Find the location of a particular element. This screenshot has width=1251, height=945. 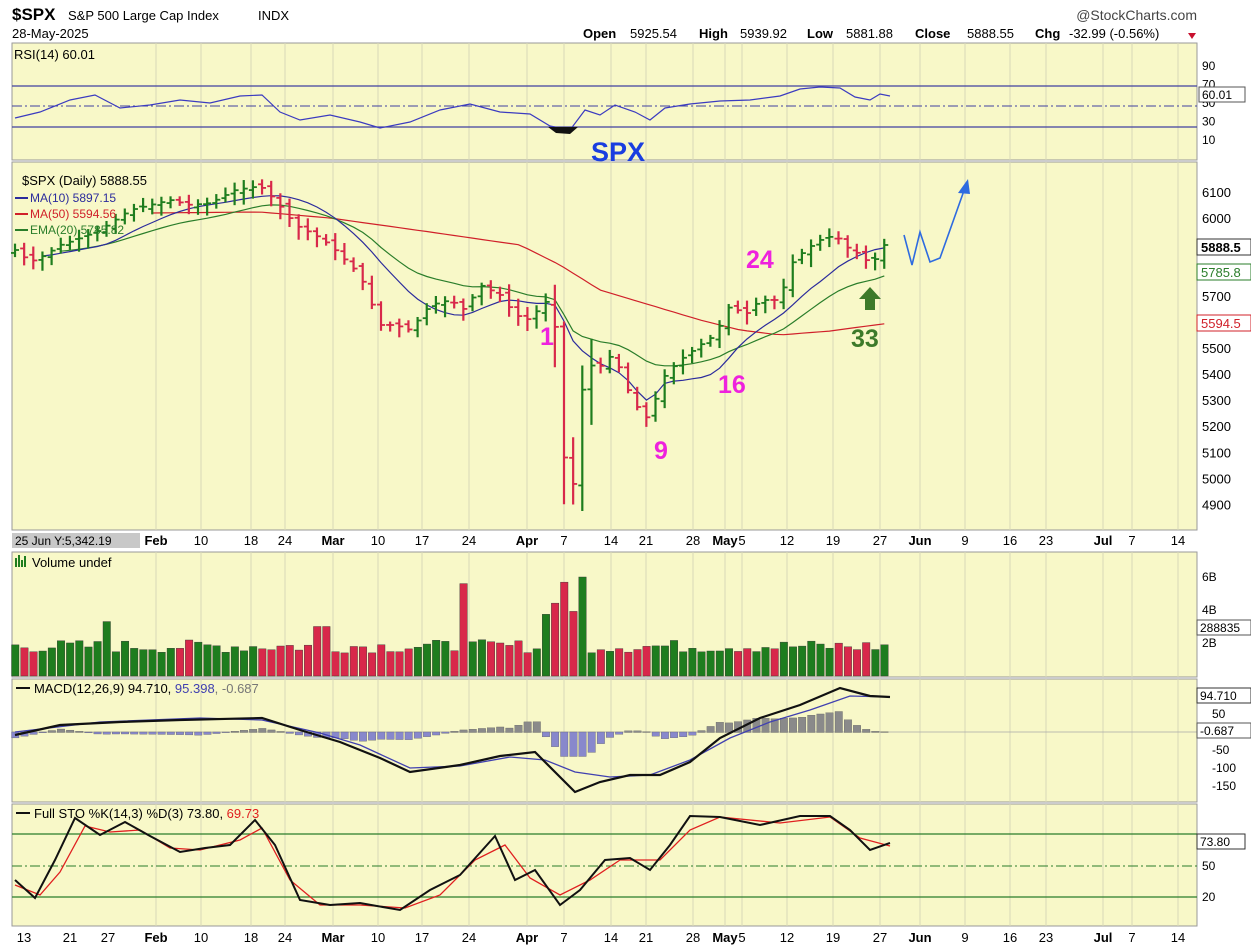

symbol-title: $SPX is located at coordinates (34, 14).